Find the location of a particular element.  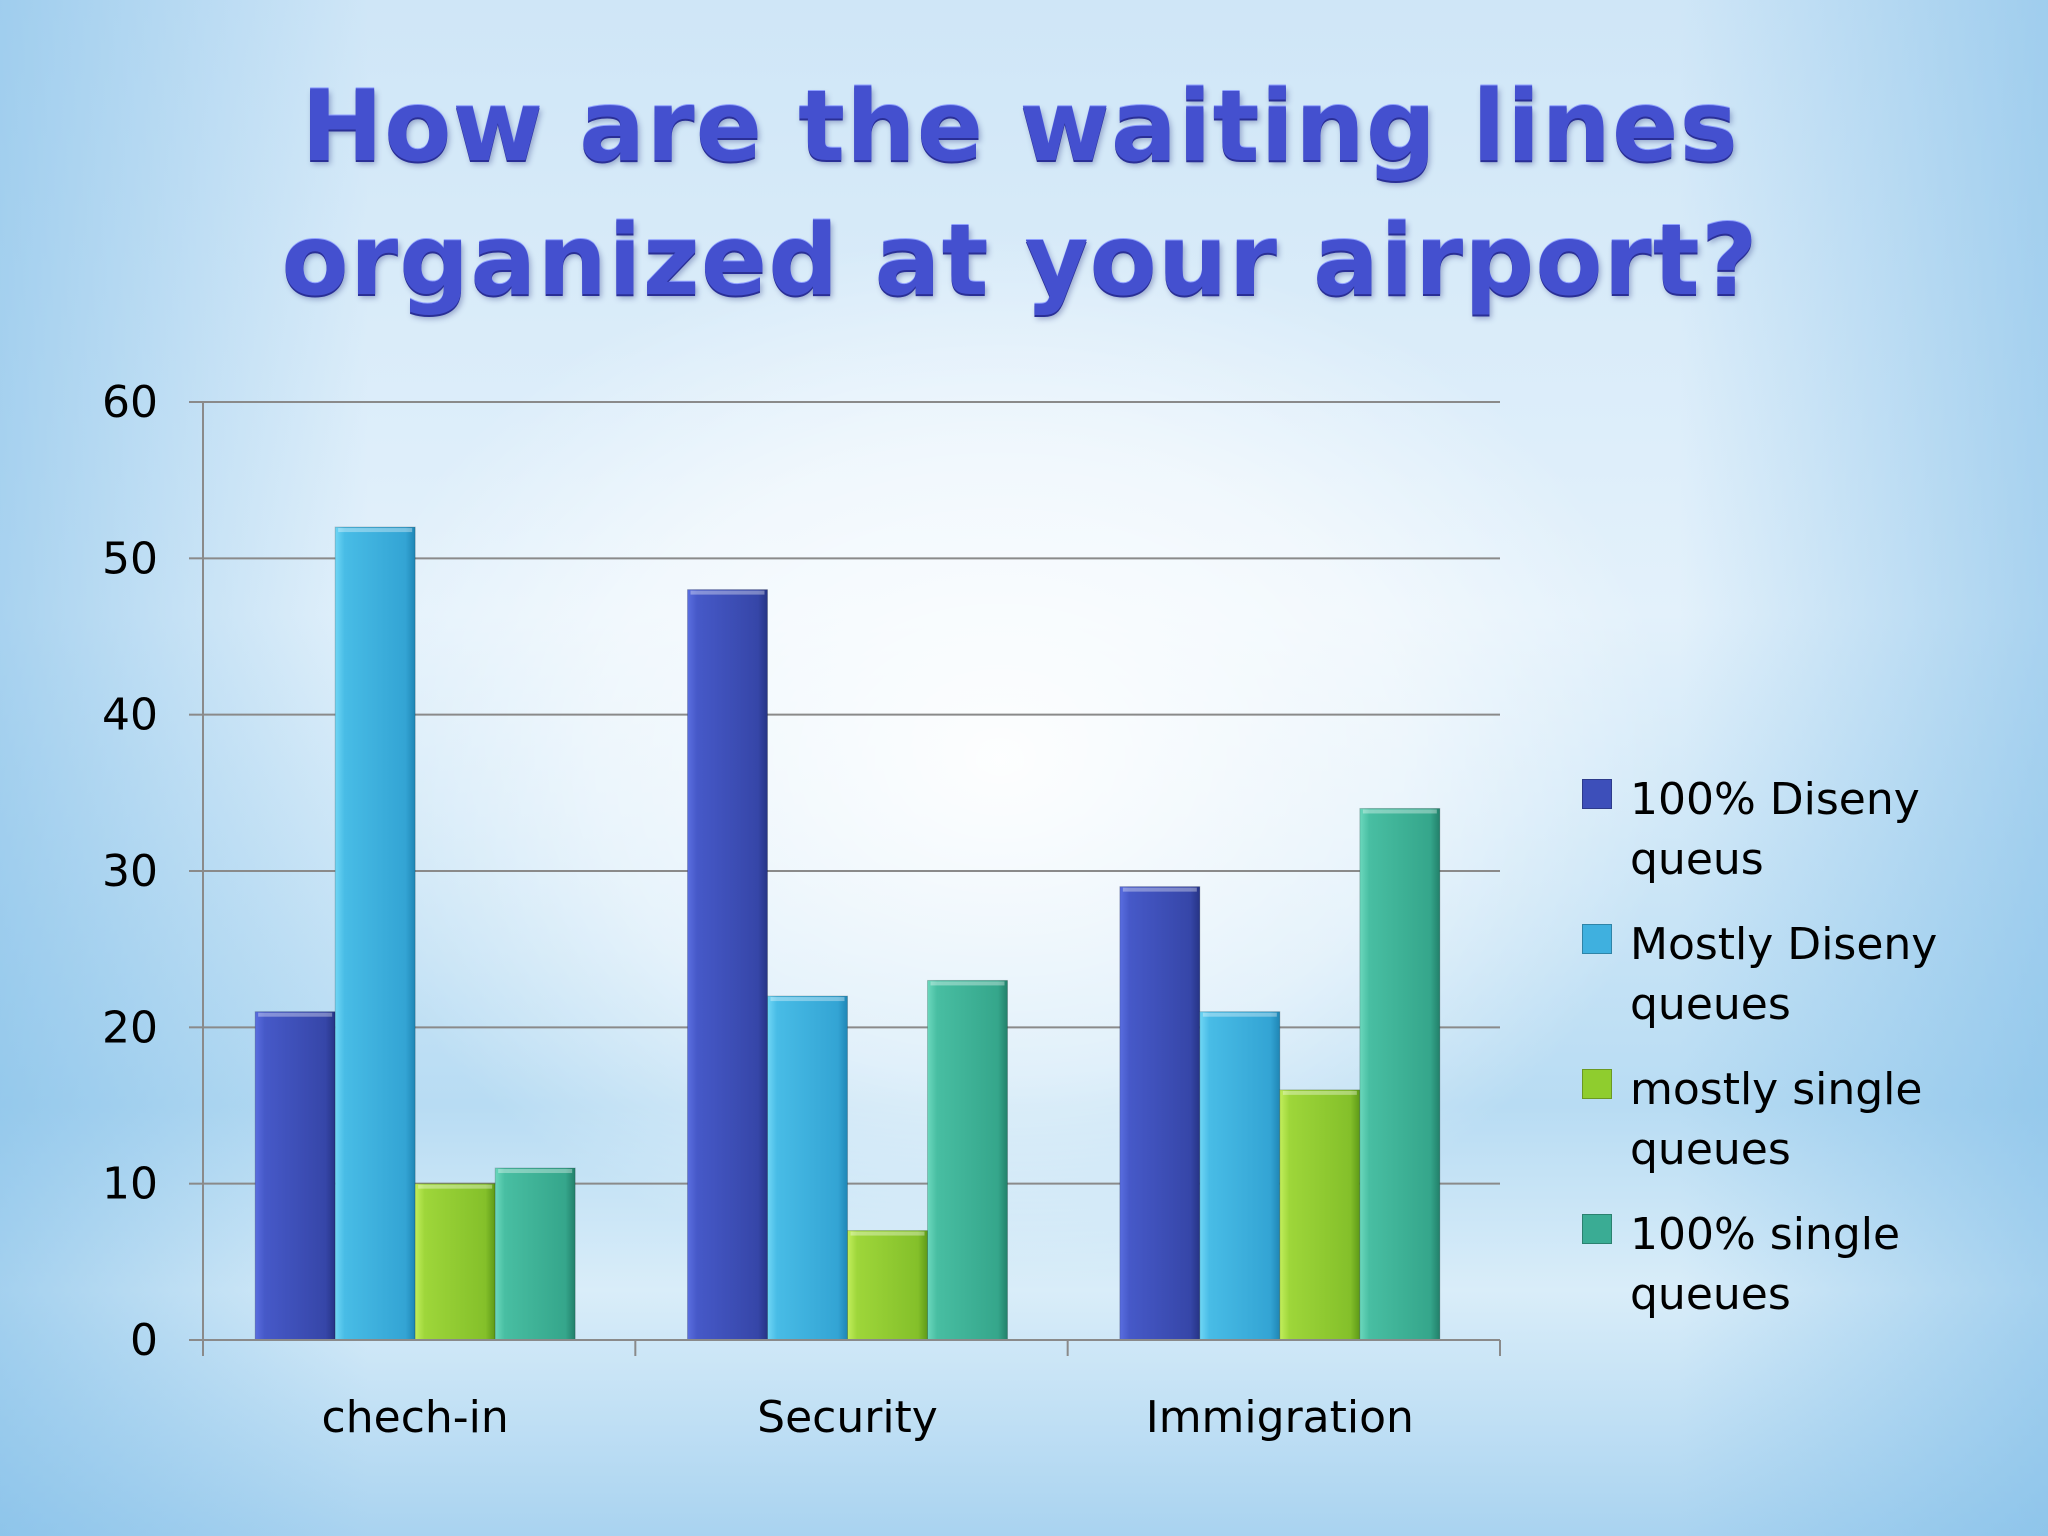

category-labels: chech-in Security Immigration is located at coordinates (868, 1417).